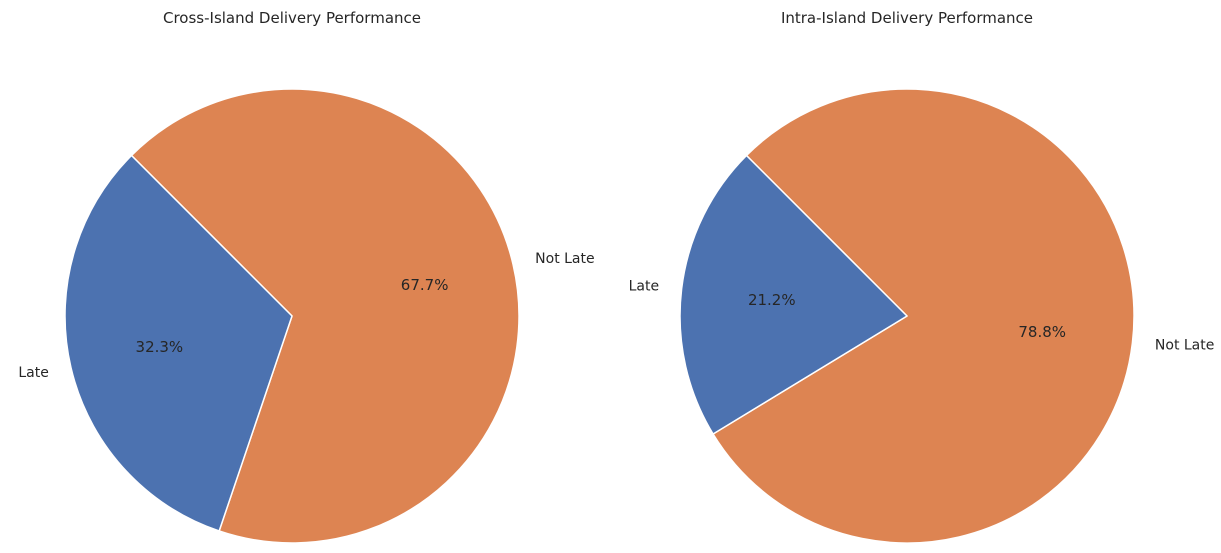 This screenshot has width=1221, height=553. I want to click on pie-percent-label: 21.2%, so click(772, 300).